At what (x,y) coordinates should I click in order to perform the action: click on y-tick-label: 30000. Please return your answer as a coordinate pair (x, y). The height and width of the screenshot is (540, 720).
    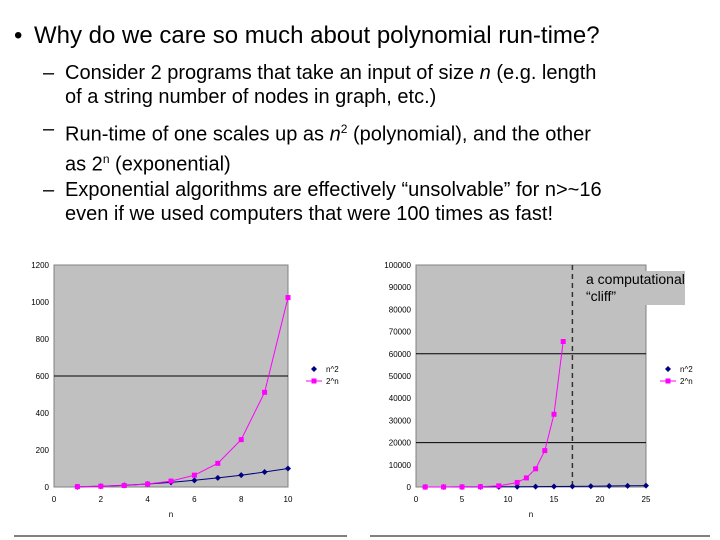
    Looking at the image, I should click on (400, 420).